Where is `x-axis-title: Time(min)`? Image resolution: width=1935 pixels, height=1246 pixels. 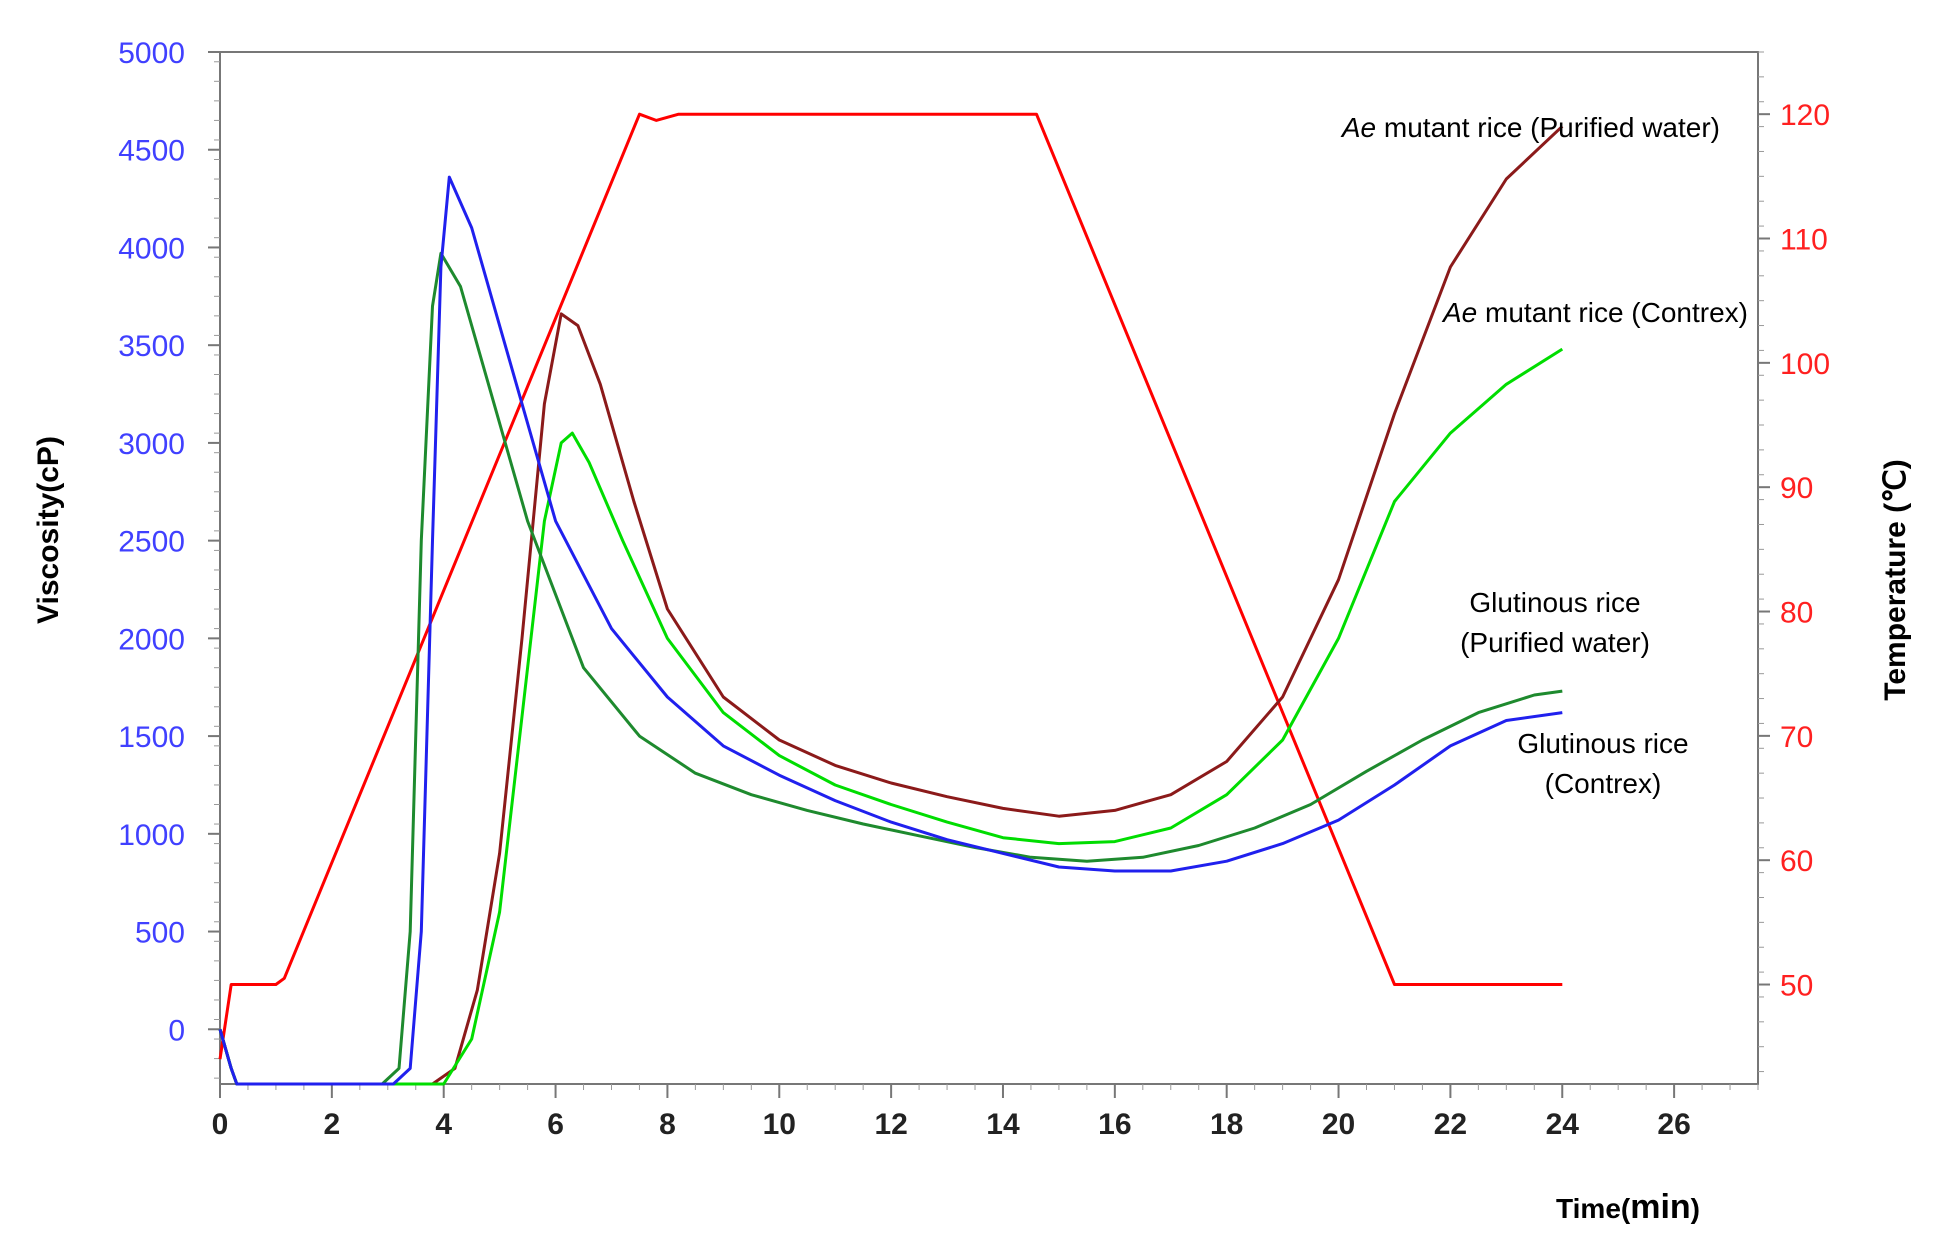
x-axis-title: Time(min) is located at coordinates (1628, 1207).